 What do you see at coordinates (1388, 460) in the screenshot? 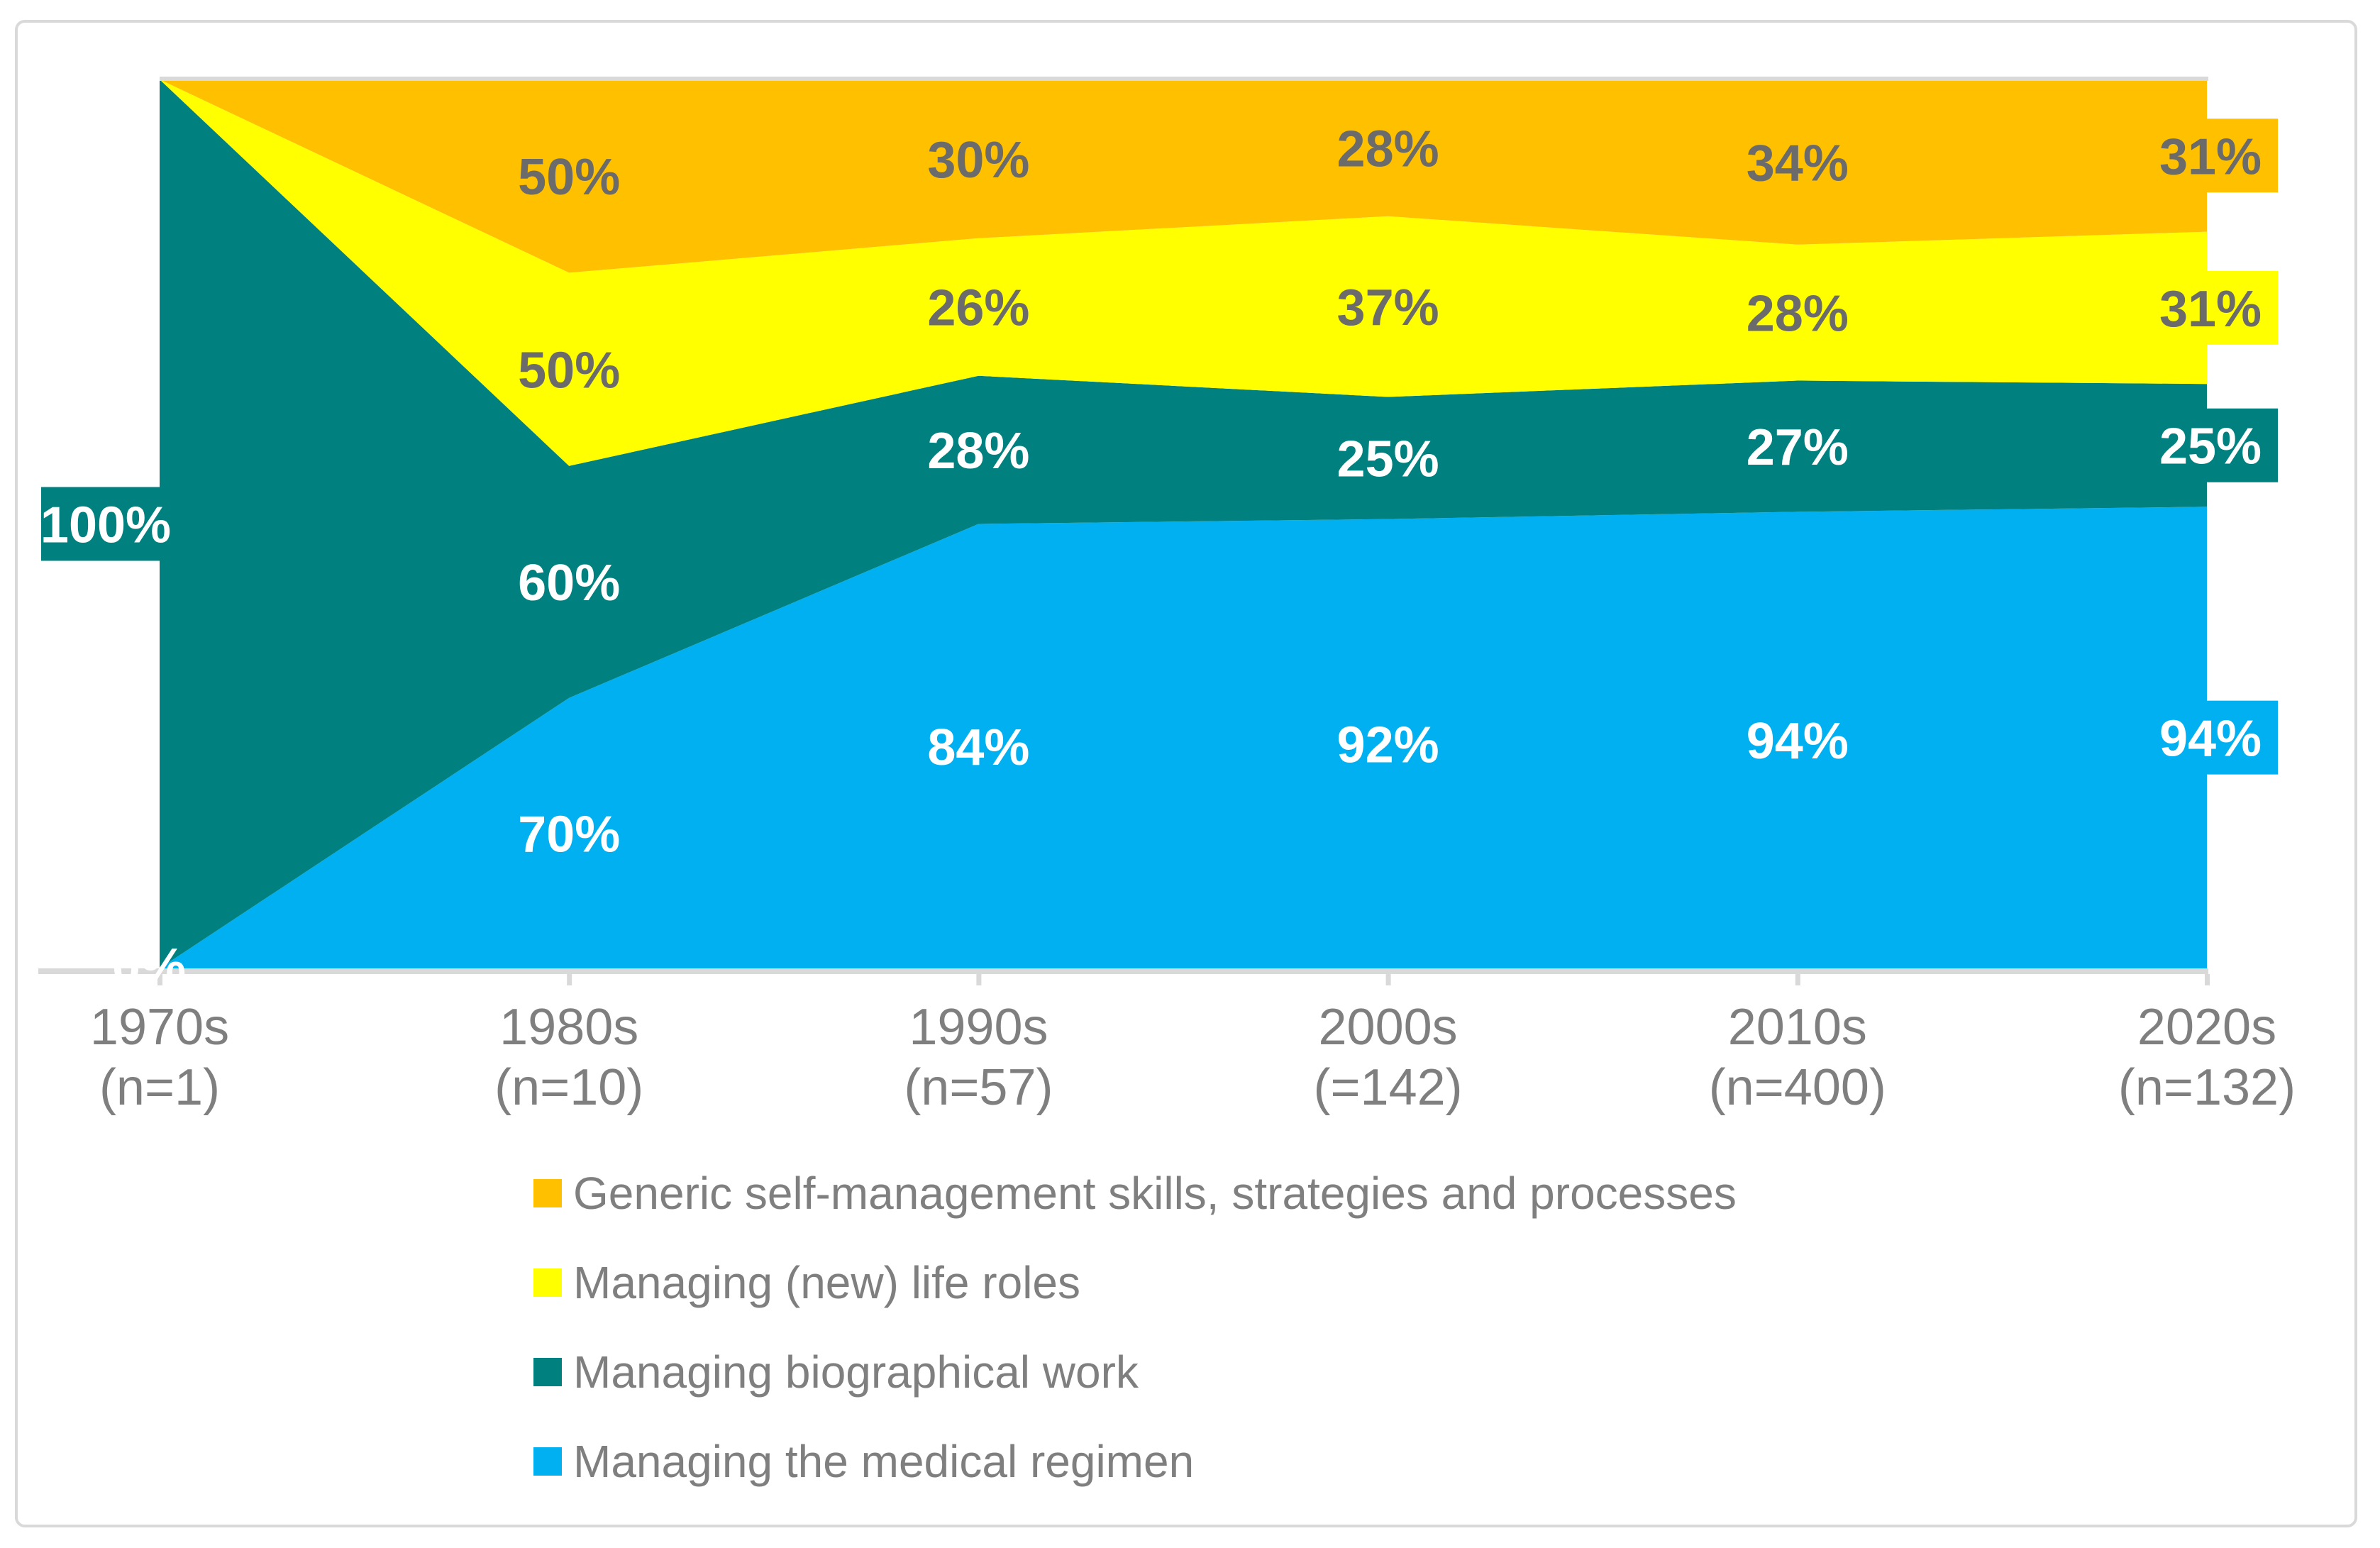
I see `data-label-25%: 25%` at bounding box center [1388, 460].